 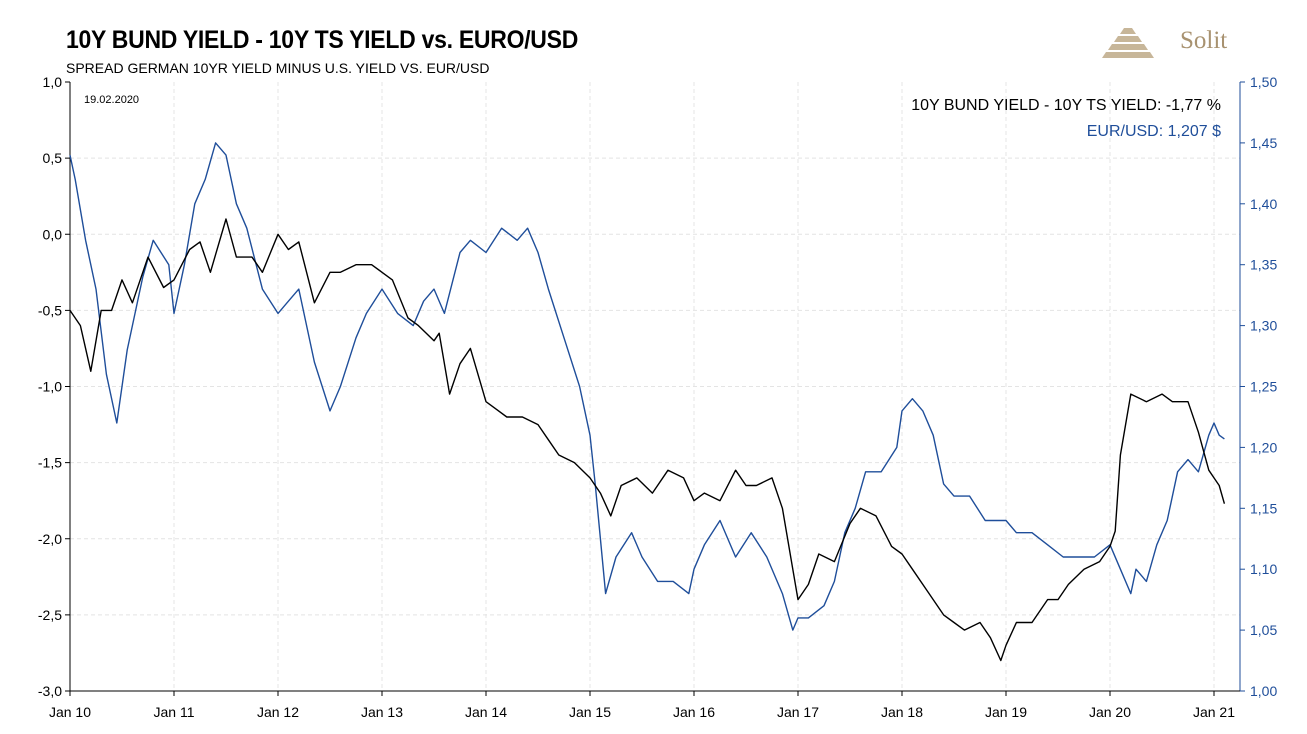 I want to click on left-tick-label: 0,0, so click(x=53, y=234).